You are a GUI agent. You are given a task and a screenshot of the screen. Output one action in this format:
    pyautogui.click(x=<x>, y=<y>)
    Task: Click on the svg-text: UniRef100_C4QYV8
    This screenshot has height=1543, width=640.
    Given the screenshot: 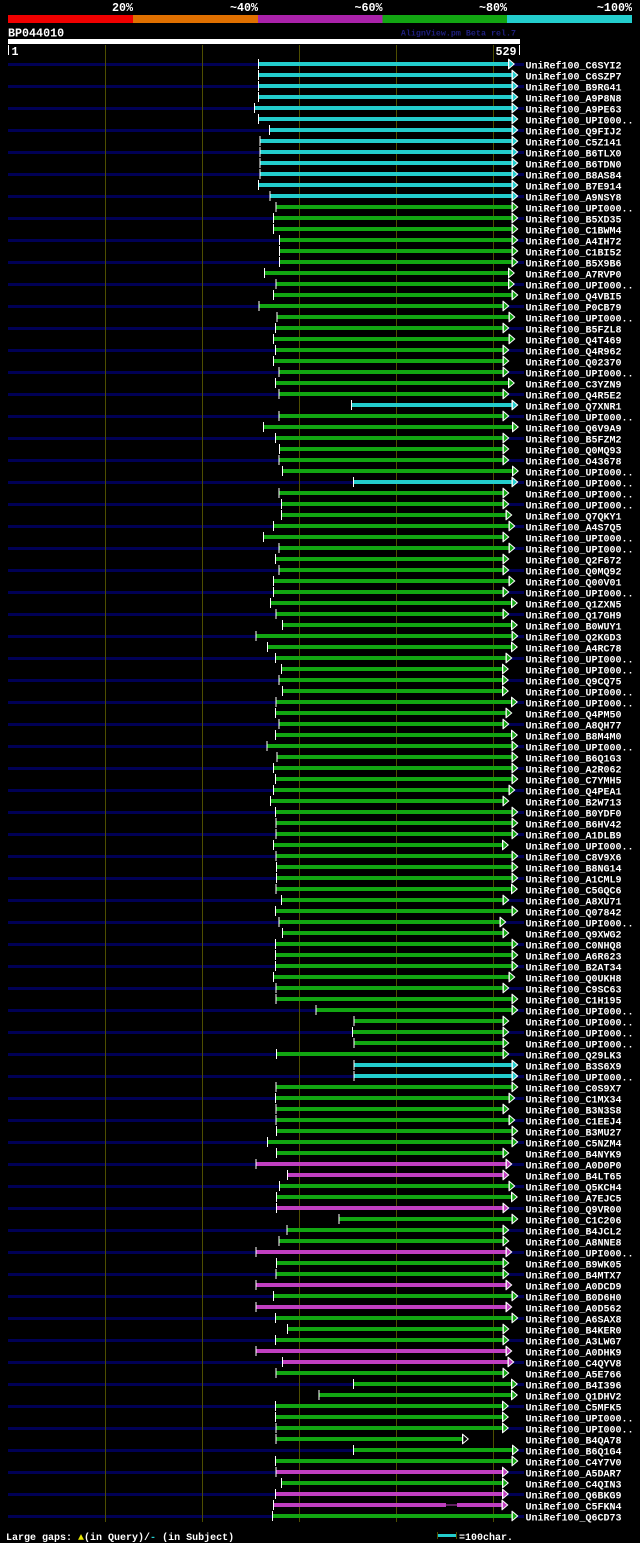 What is the action you would take?
    pyautogui.click(x=574, y=1365)
    